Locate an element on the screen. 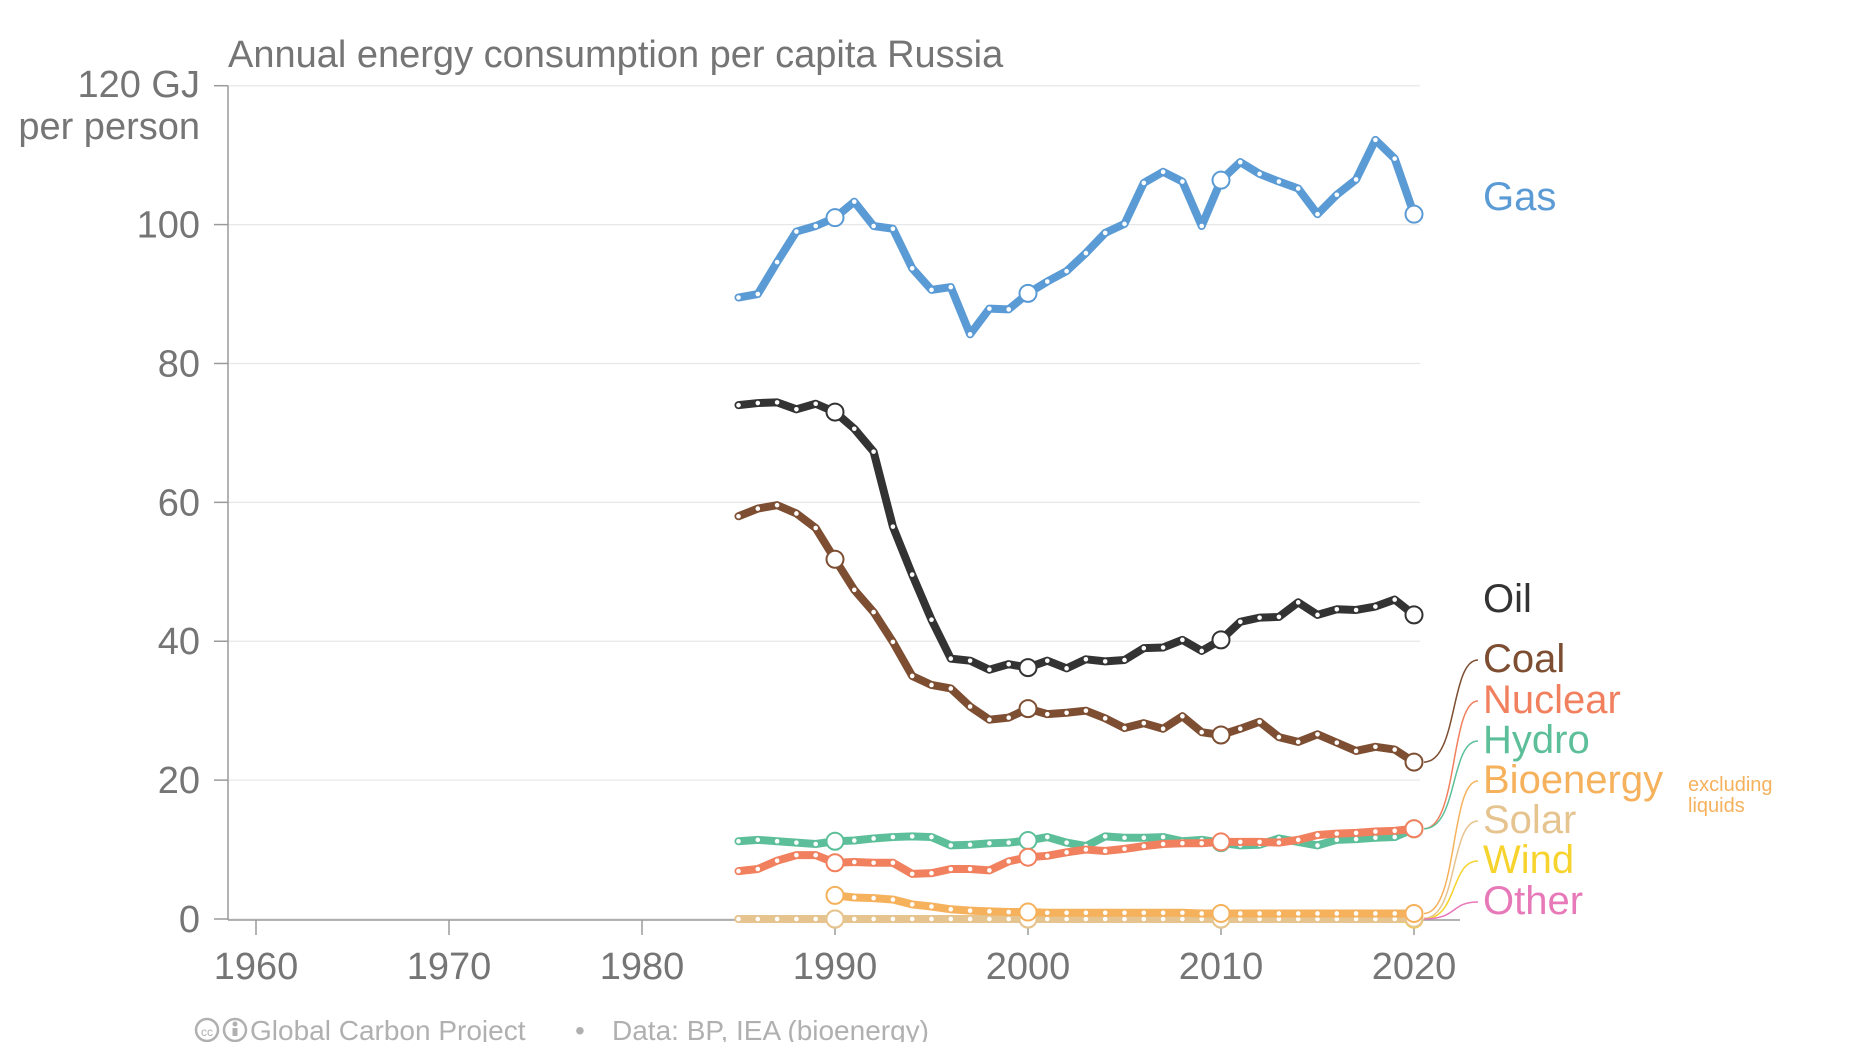 The height and width of the screenshot is (1042, 1852). series-label-nuclear: Nuclear is located at coordinates (1552, 700).